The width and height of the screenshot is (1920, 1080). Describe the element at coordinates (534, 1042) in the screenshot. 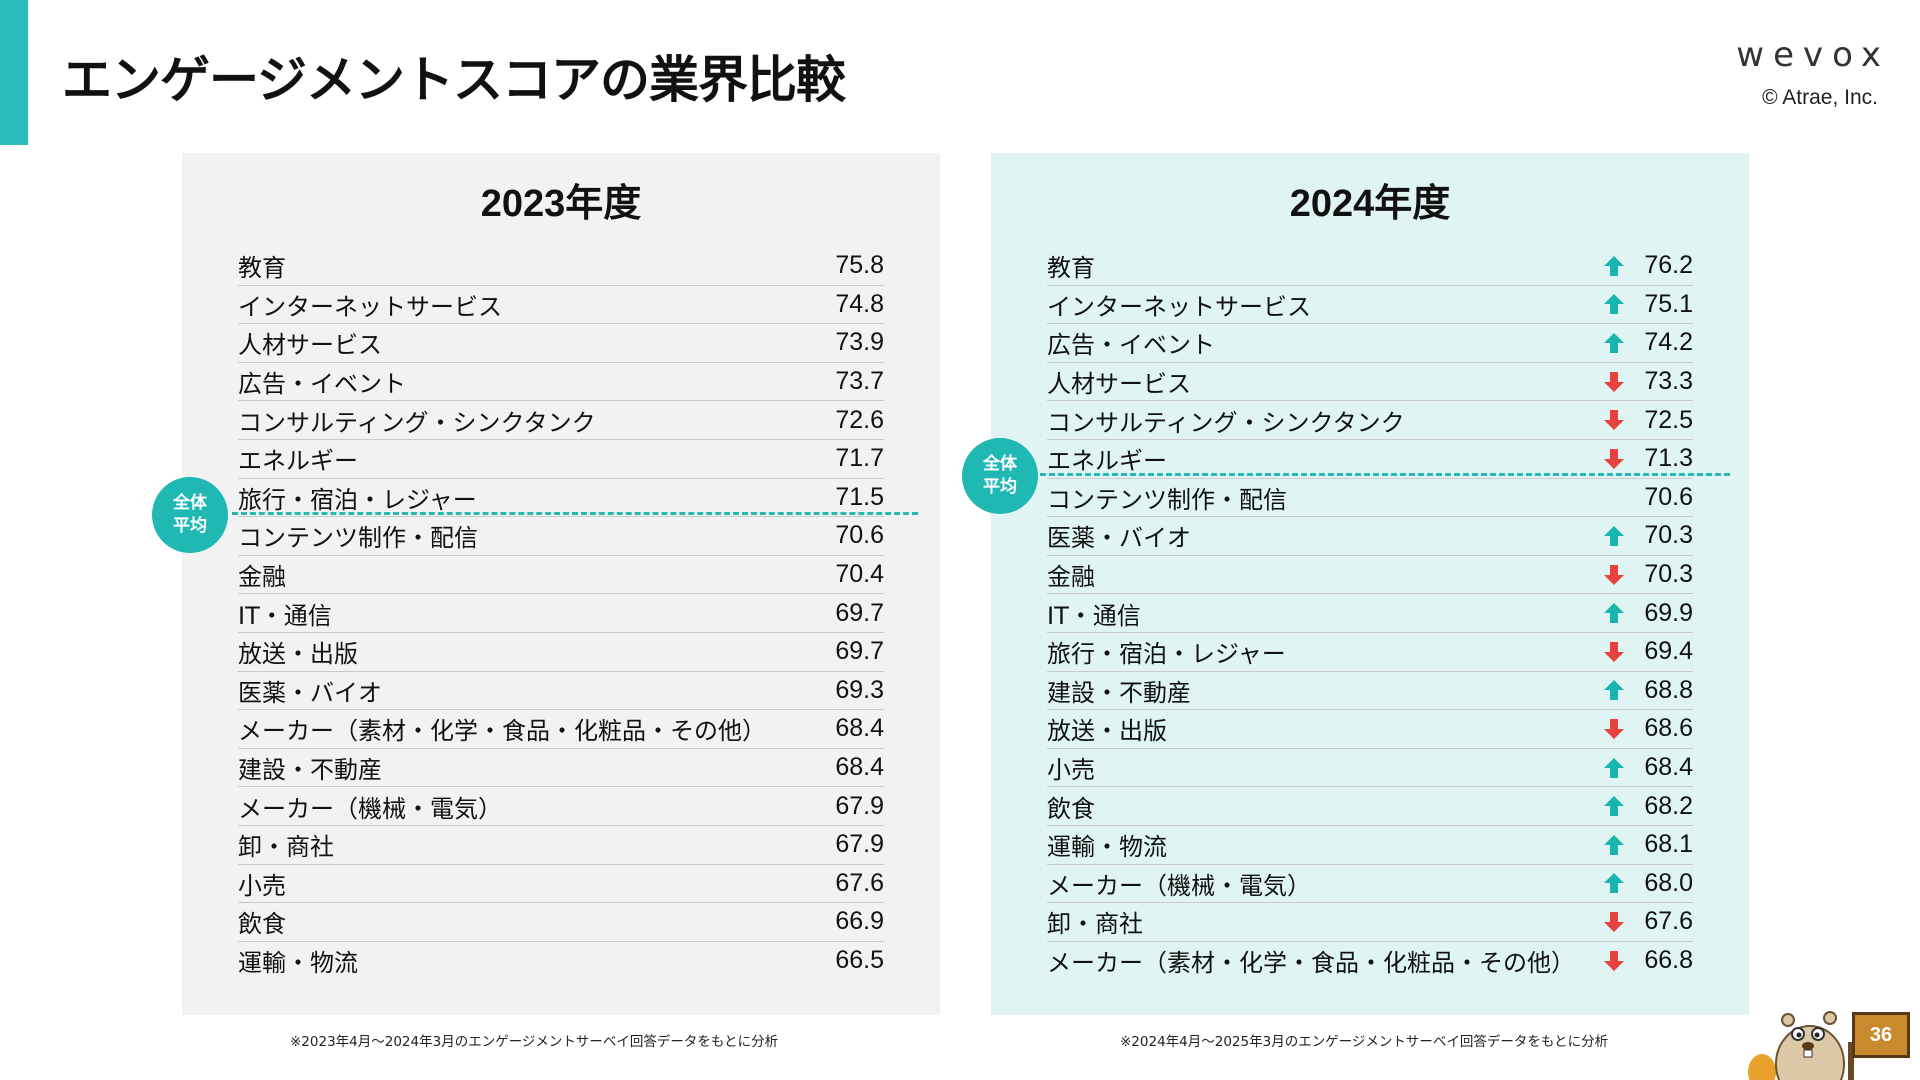

I see `footnote-2023: ※2023年4月〜2024年3月のエンゲージメントサーベイ回答データをもとに分析` at that location.